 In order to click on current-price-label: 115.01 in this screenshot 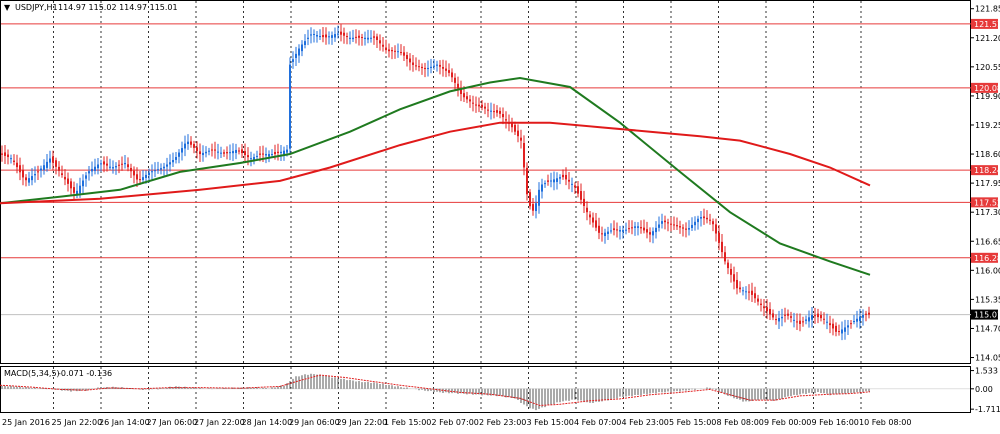, I will do `click(987, 315)`.